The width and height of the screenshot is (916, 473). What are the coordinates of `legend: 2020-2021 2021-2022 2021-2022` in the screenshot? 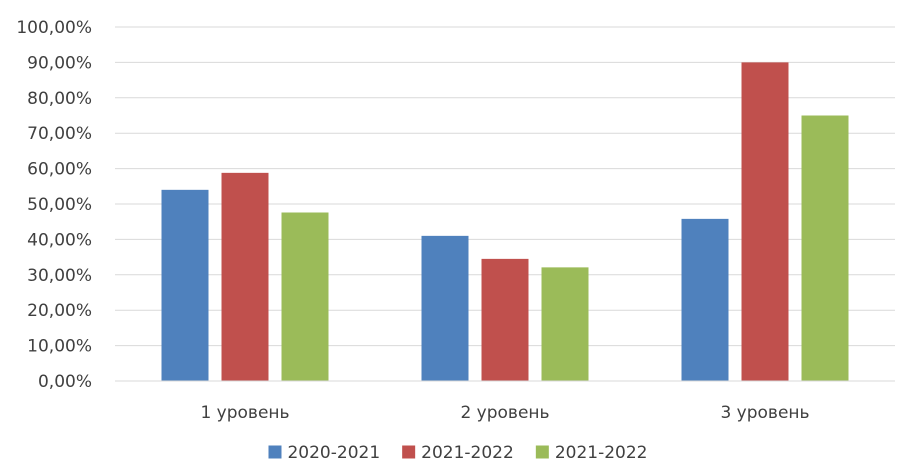 It's located at (458, 453).